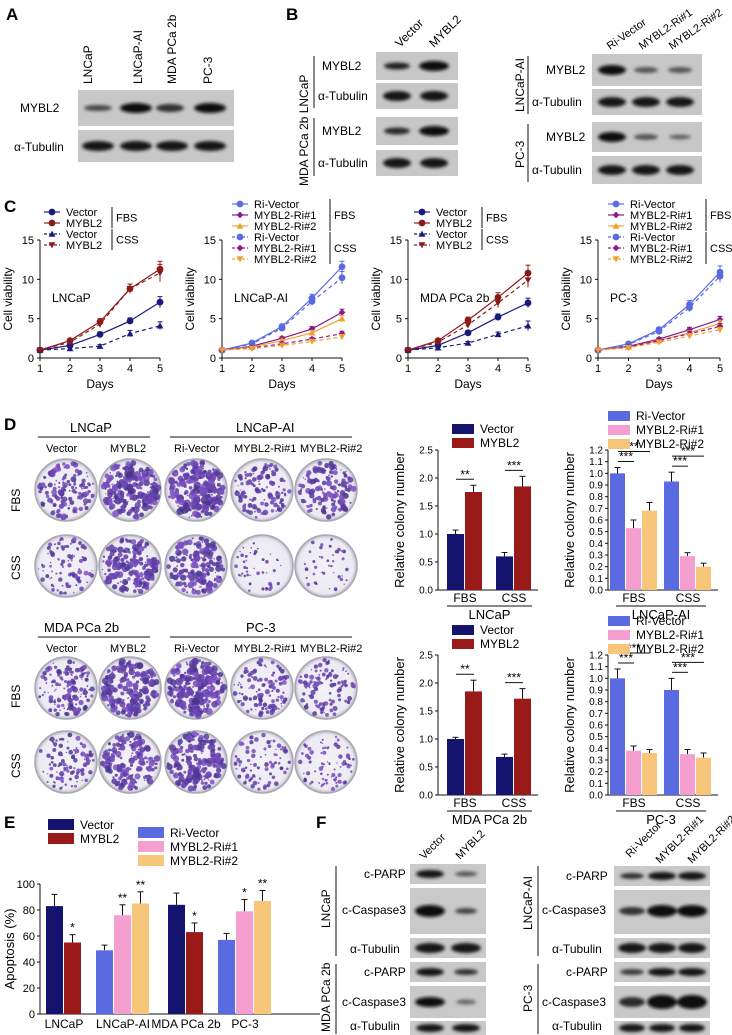 This screenshot has height=1035, width=732. What do you see at coordinates (598, 369) in the screenshot?
I see `x-tick-label: 1` at bounding box center [598, 369].